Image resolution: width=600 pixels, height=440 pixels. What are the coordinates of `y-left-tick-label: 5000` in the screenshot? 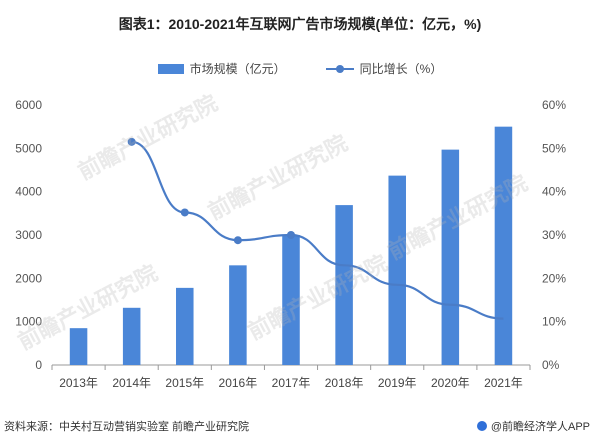 It's located at (28, 148).